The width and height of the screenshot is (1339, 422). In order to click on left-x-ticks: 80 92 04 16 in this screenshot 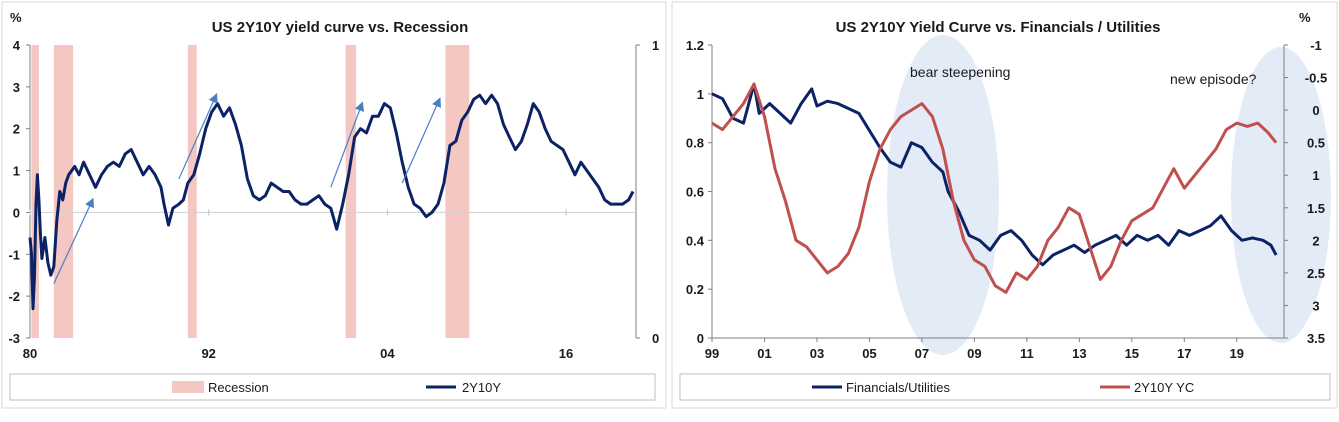, I will do `click(298, 285)`.